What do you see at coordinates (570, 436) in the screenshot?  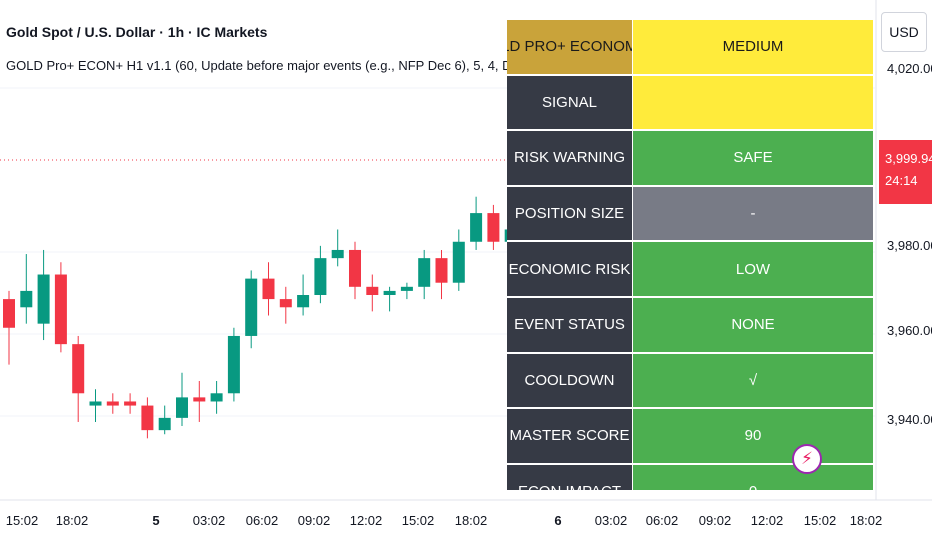 I see `master-score-label: MASTER SCORE` at bounding box center [570, 436].